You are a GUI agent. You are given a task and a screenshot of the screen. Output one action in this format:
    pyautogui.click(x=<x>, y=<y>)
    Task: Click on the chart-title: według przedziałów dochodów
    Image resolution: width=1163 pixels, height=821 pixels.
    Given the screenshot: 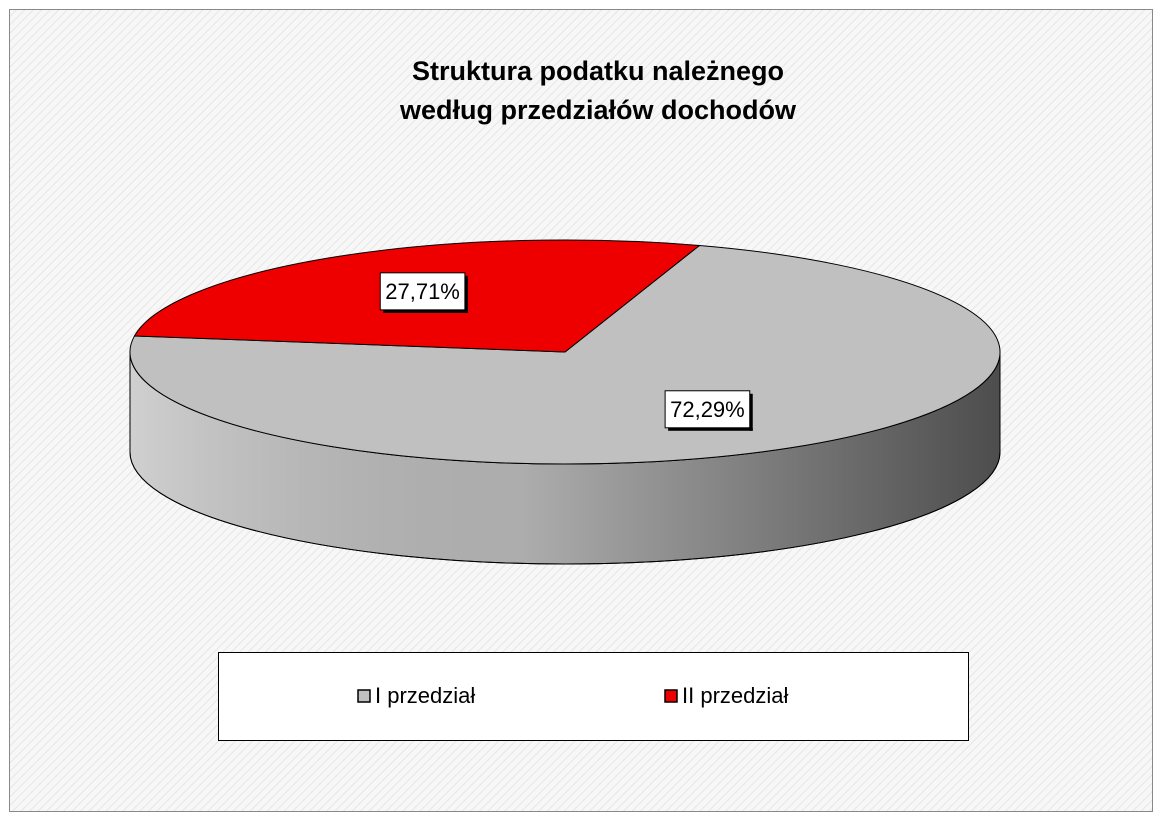 What is the action you would take?
    pyautogui.click(x=598, y=110)
    